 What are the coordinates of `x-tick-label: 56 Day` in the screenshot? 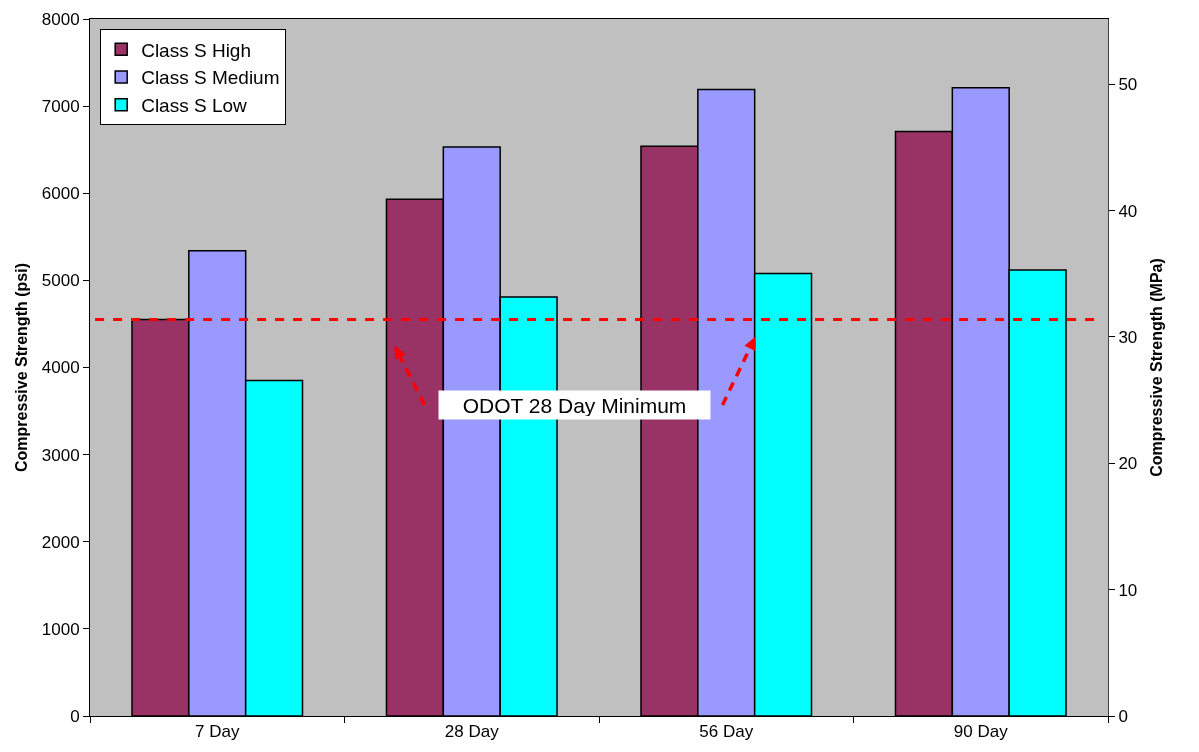 It's located at (726, 732).